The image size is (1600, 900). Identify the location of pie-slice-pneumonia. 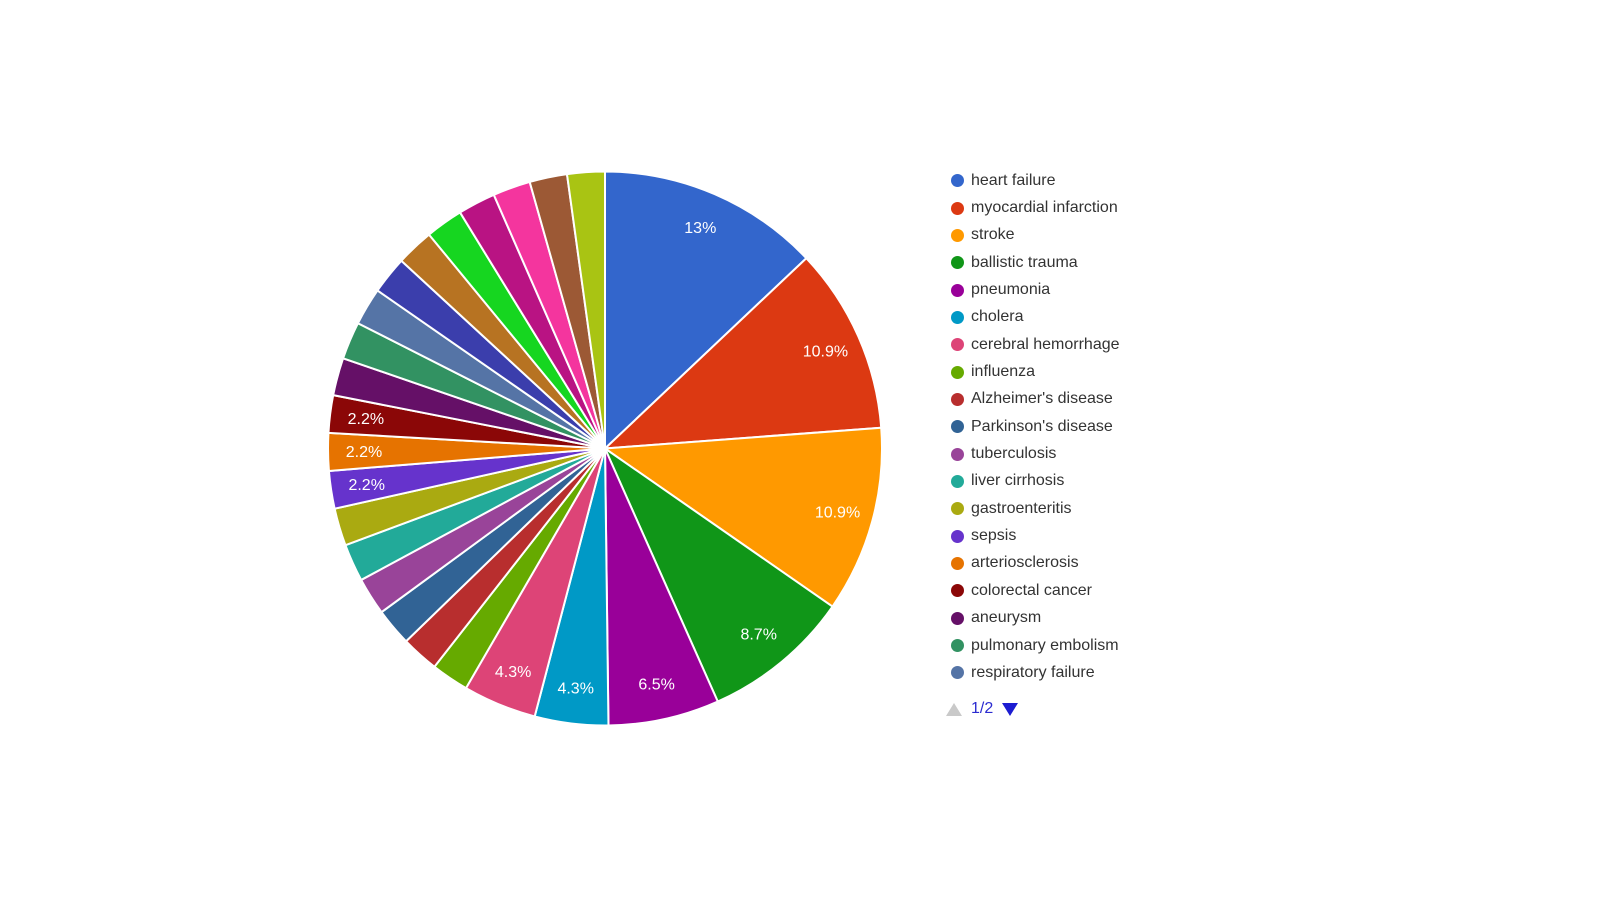
(661, 587).